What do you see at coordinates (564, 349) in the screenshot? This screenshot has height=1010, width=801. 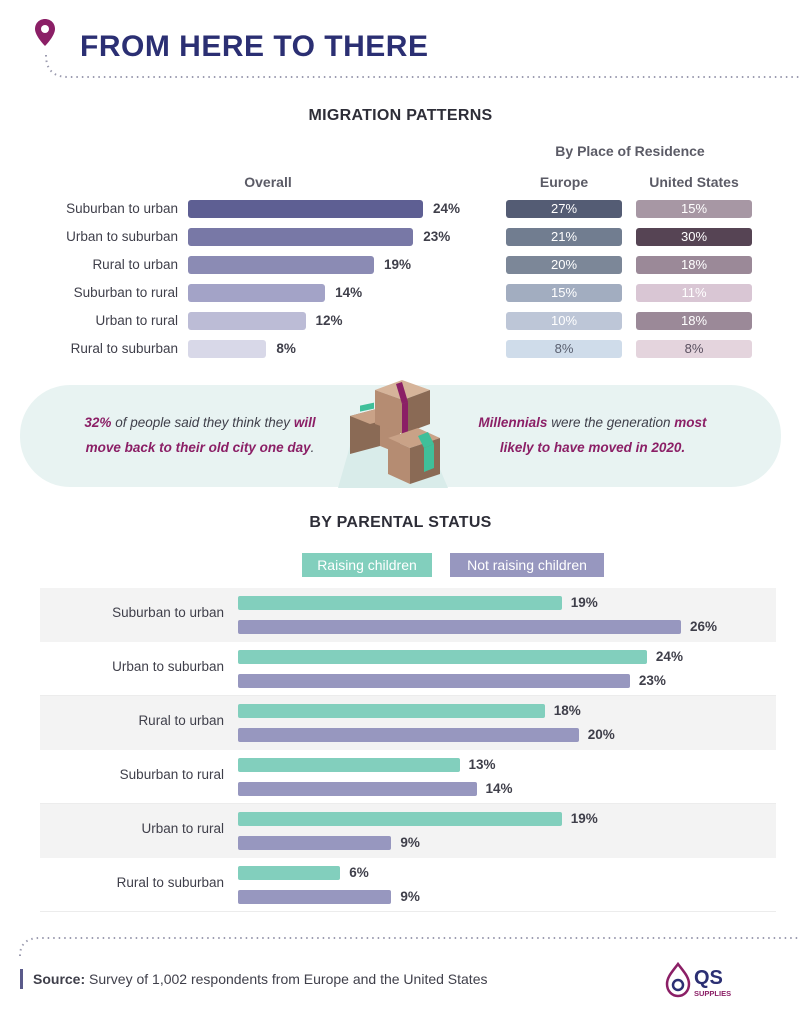 I see `europe-value-cell: 8%` at bounding box center [564, 349].